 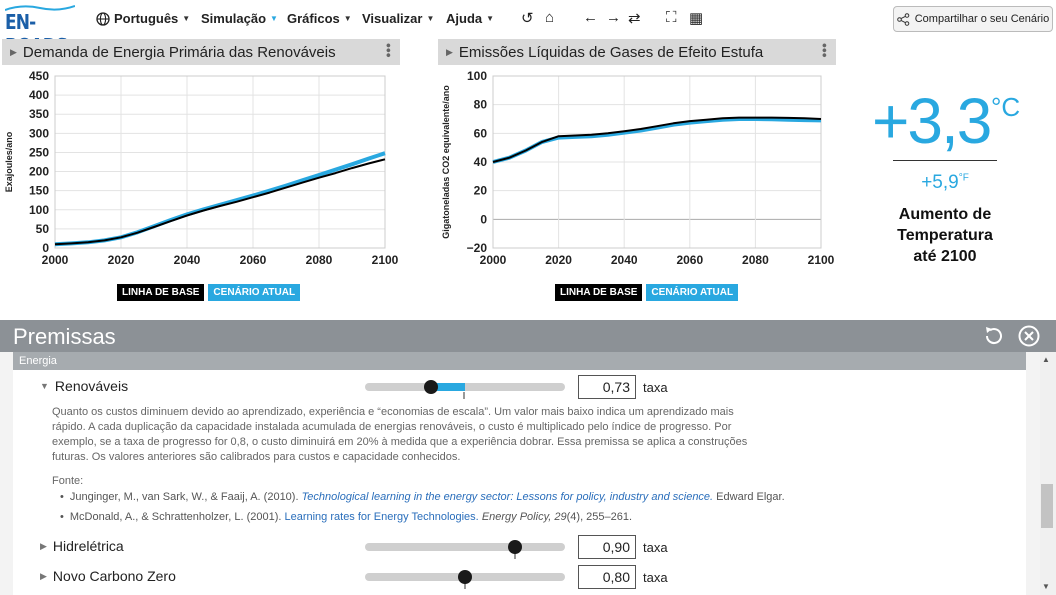 I want to click on renewables-value-input: 0,73, so click(x=607, y=387).